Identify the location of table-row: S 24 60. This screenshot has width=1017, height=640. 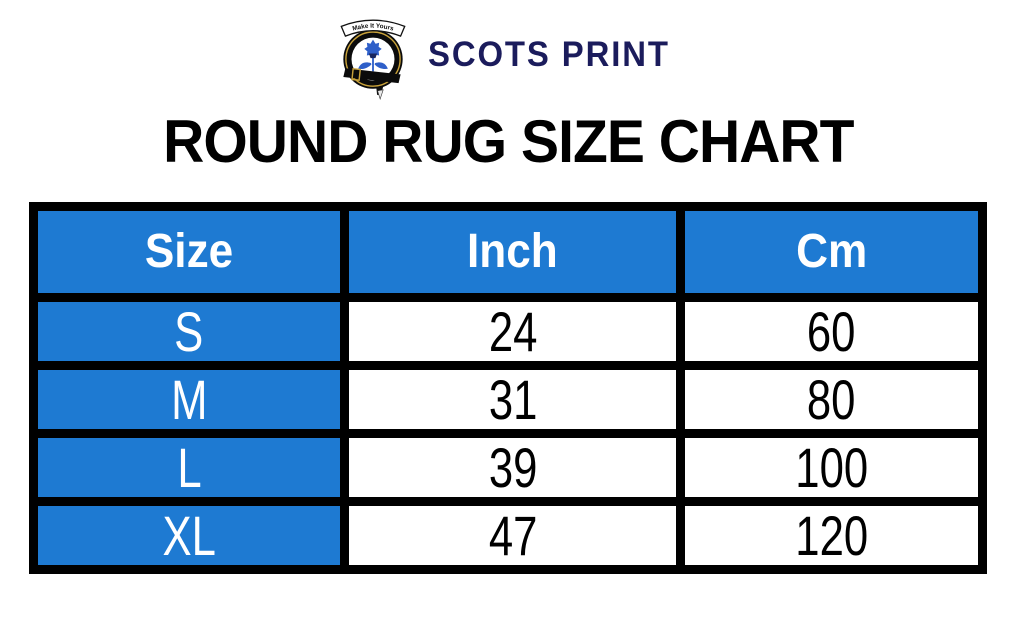
(512, 336).